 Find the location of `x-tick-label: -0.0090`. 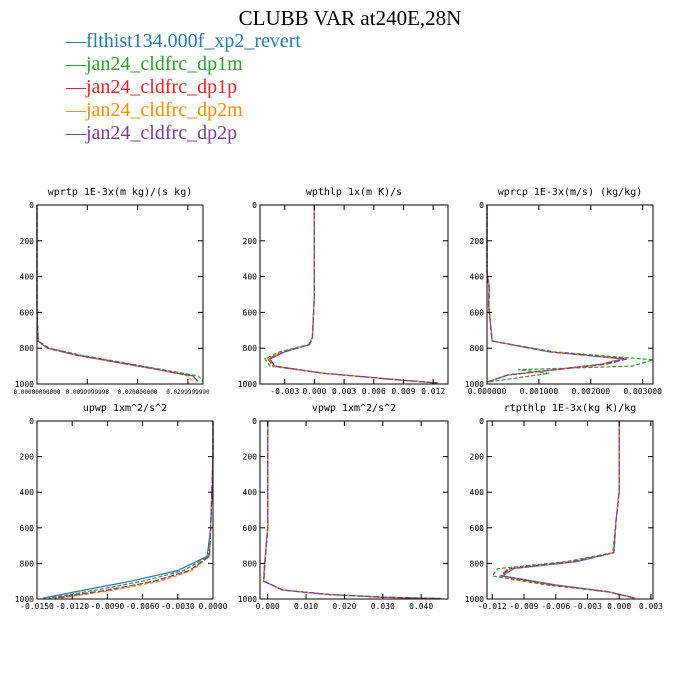

x-tick-label: -0.0090 is located at coordinates (108, 606).